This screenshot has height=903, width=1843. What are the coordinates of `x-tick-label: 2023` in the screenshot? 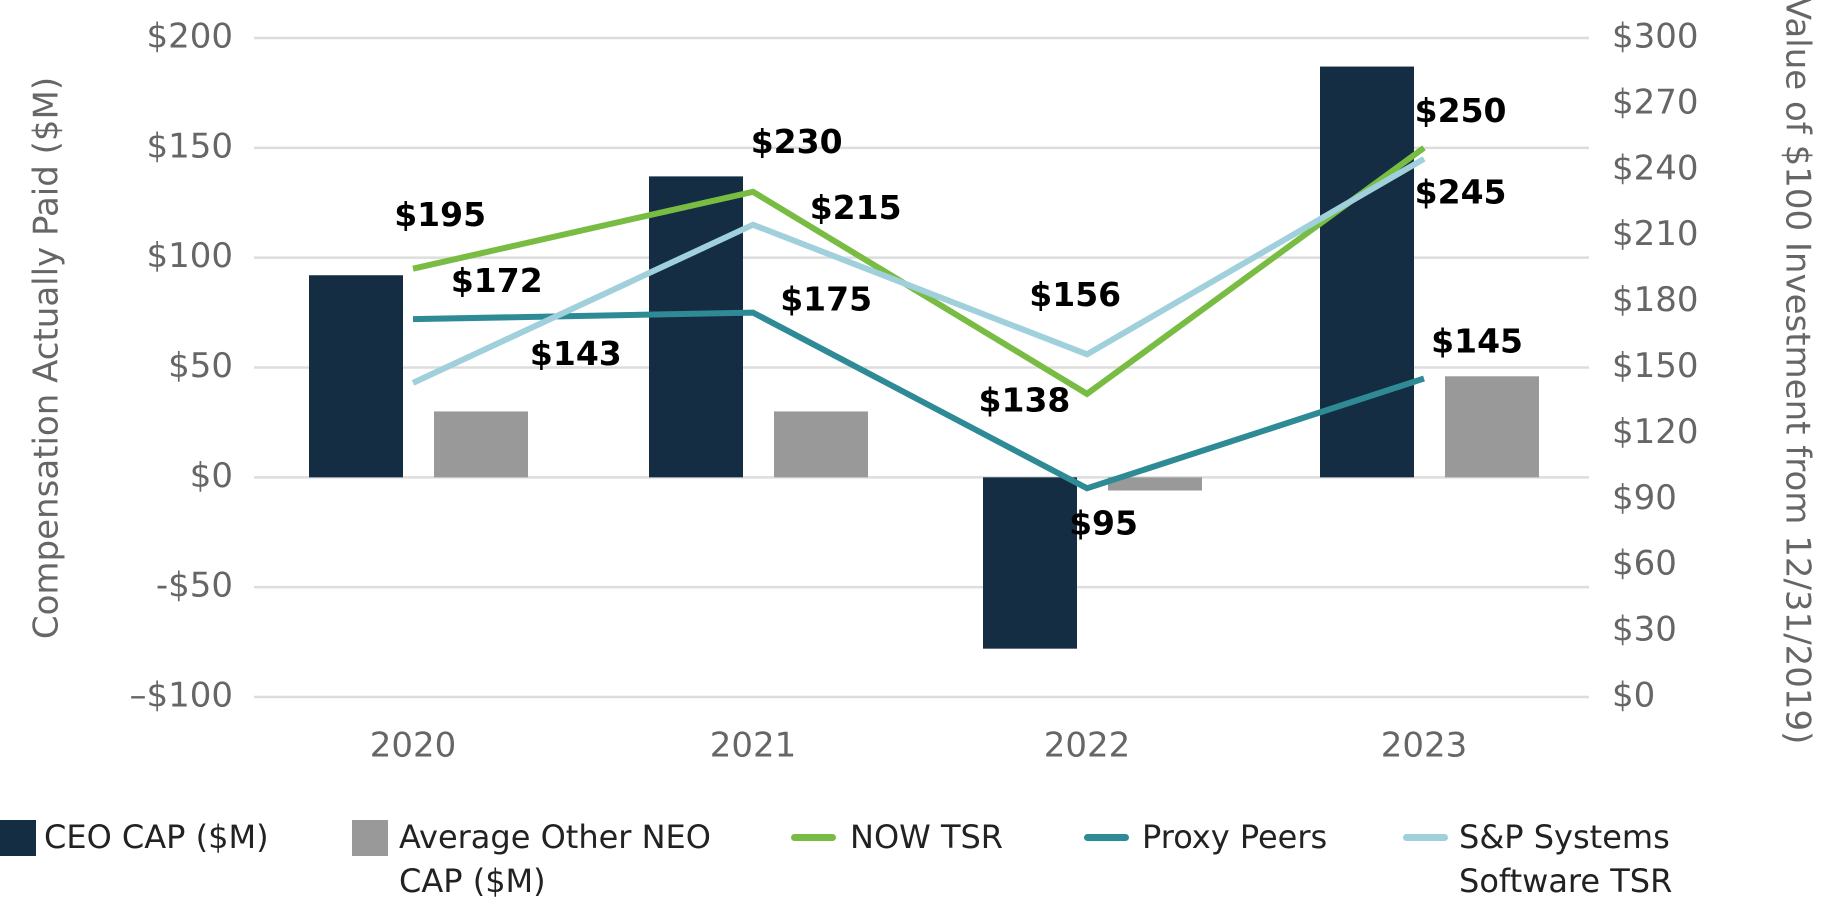 It's located at (1424, 746).